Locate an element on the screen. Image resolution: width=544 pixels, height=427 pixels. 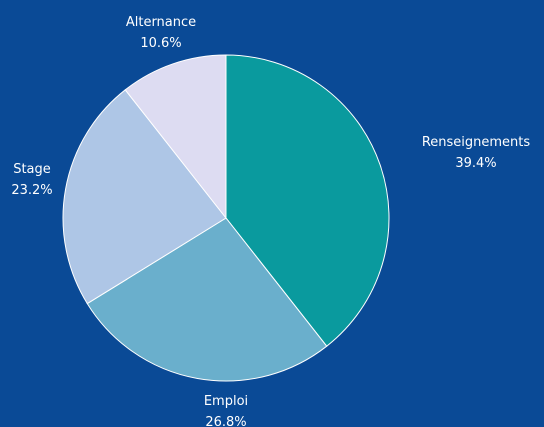
slice-label-stage: Stage is located at coordinates (32, 169).